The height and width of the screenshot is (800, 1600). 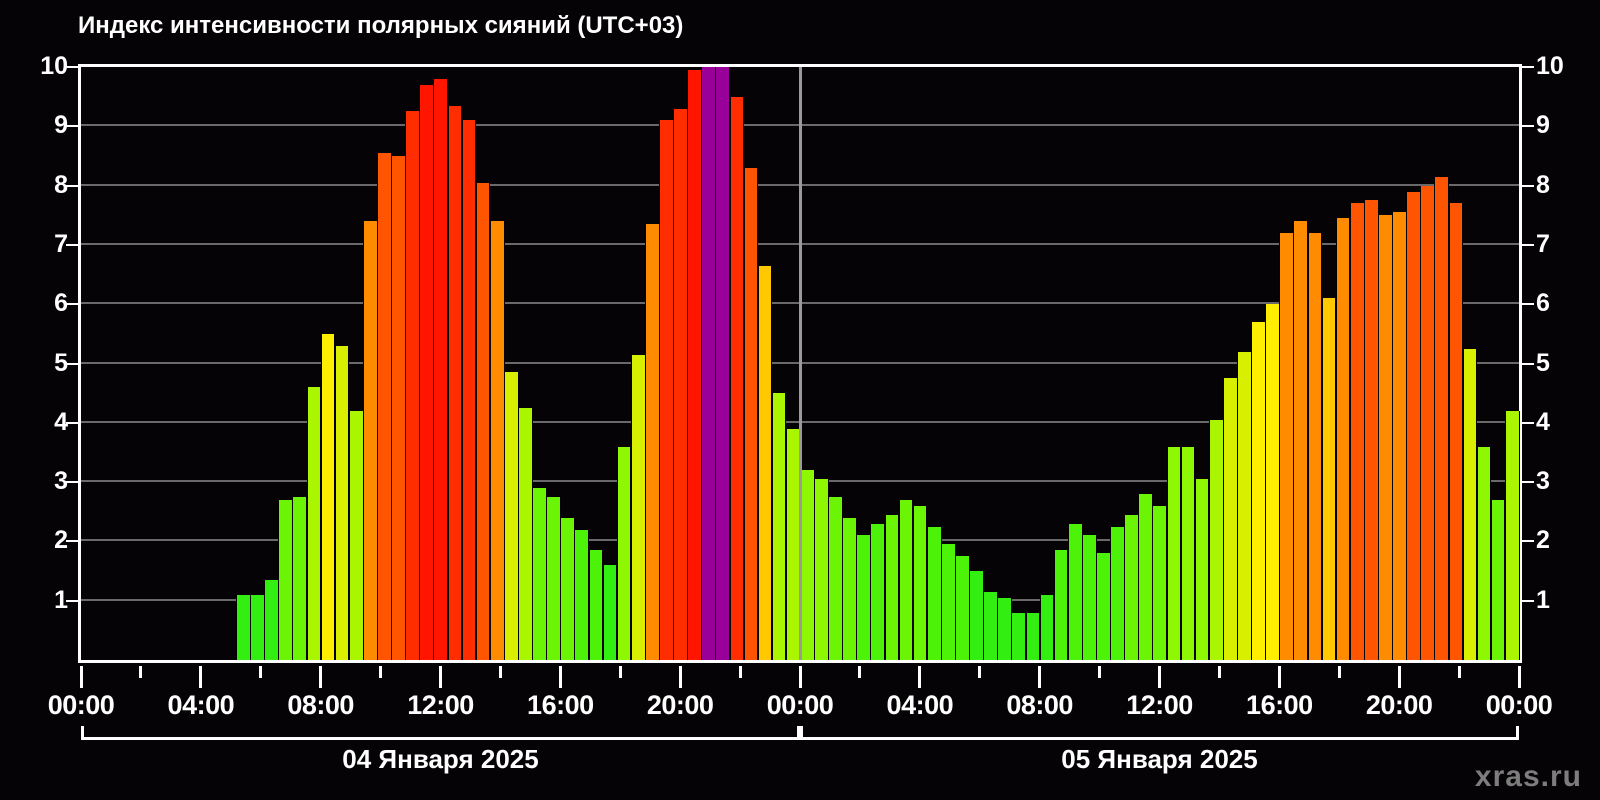 What do you see at coordinates (440, 759) in the screenshot?
I see `day-label-1: 04 Января 2025` at bounding box center [440, 759].